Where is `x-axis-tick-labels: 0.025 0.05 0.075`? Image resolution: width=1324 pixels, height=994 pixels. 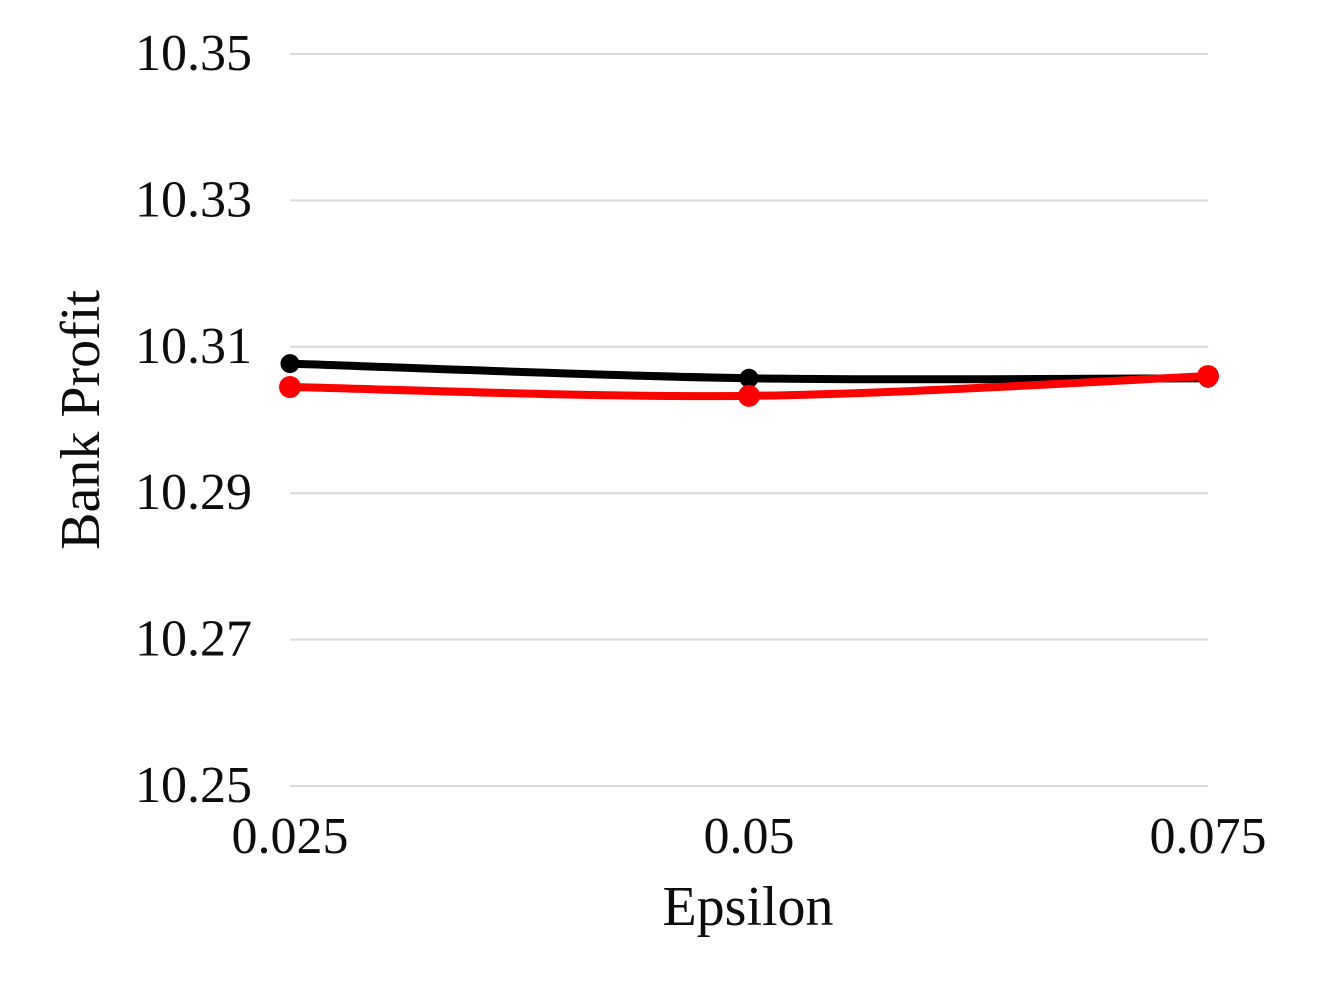 x-axis-tick-labels: 0.025 0.05 0.075 is located at coordinates (749, 836).